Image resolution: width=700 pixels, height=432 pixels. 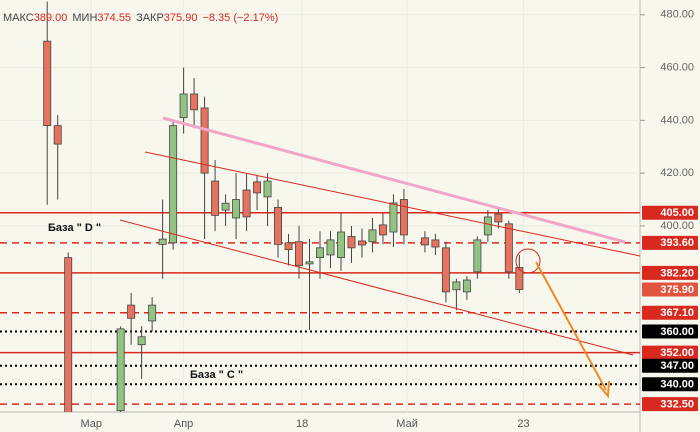 I want to click on price-badge-label: 332.50, so click(x=677, y=404).